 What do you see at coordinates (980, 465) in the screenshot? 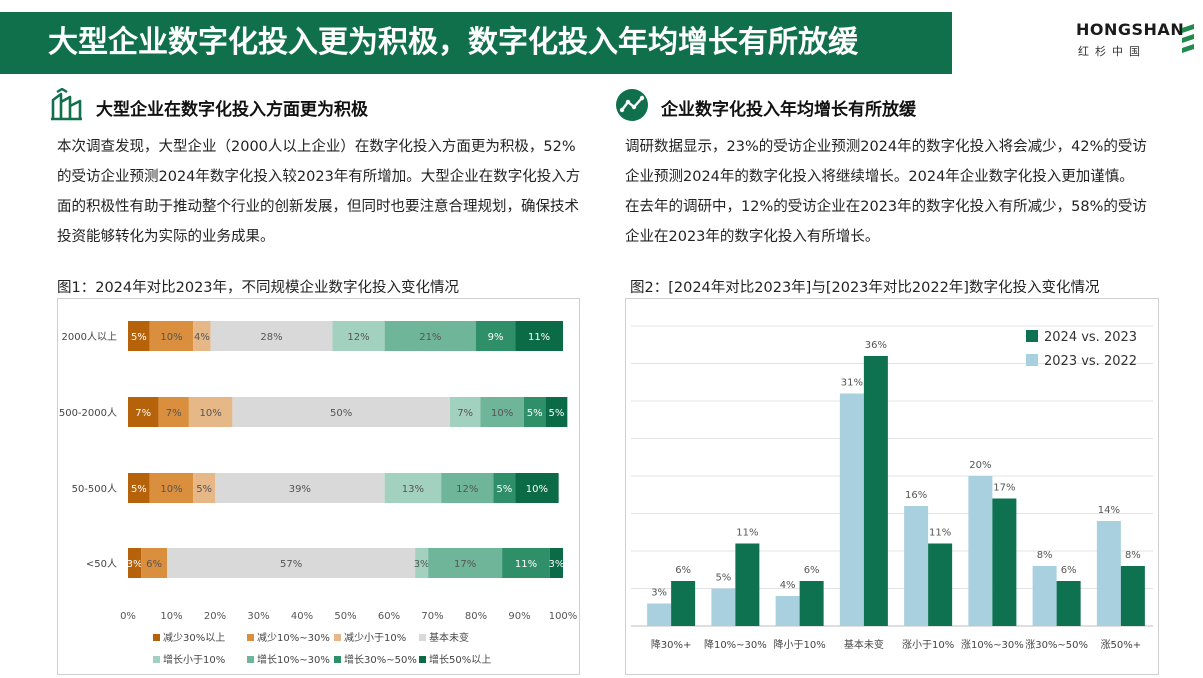
I see `data-label: 20%` at bounding box center [980, 465].